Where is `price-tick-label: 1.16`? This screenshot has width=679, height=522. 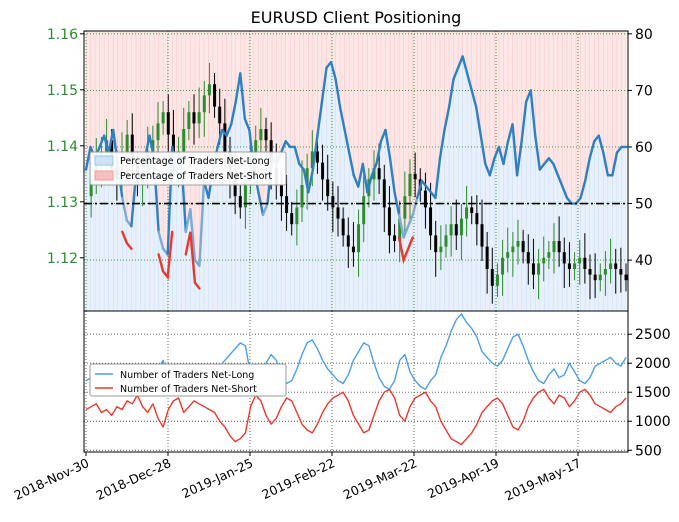
price-tick-label: 1.16 is located at coordinates (62, 35).